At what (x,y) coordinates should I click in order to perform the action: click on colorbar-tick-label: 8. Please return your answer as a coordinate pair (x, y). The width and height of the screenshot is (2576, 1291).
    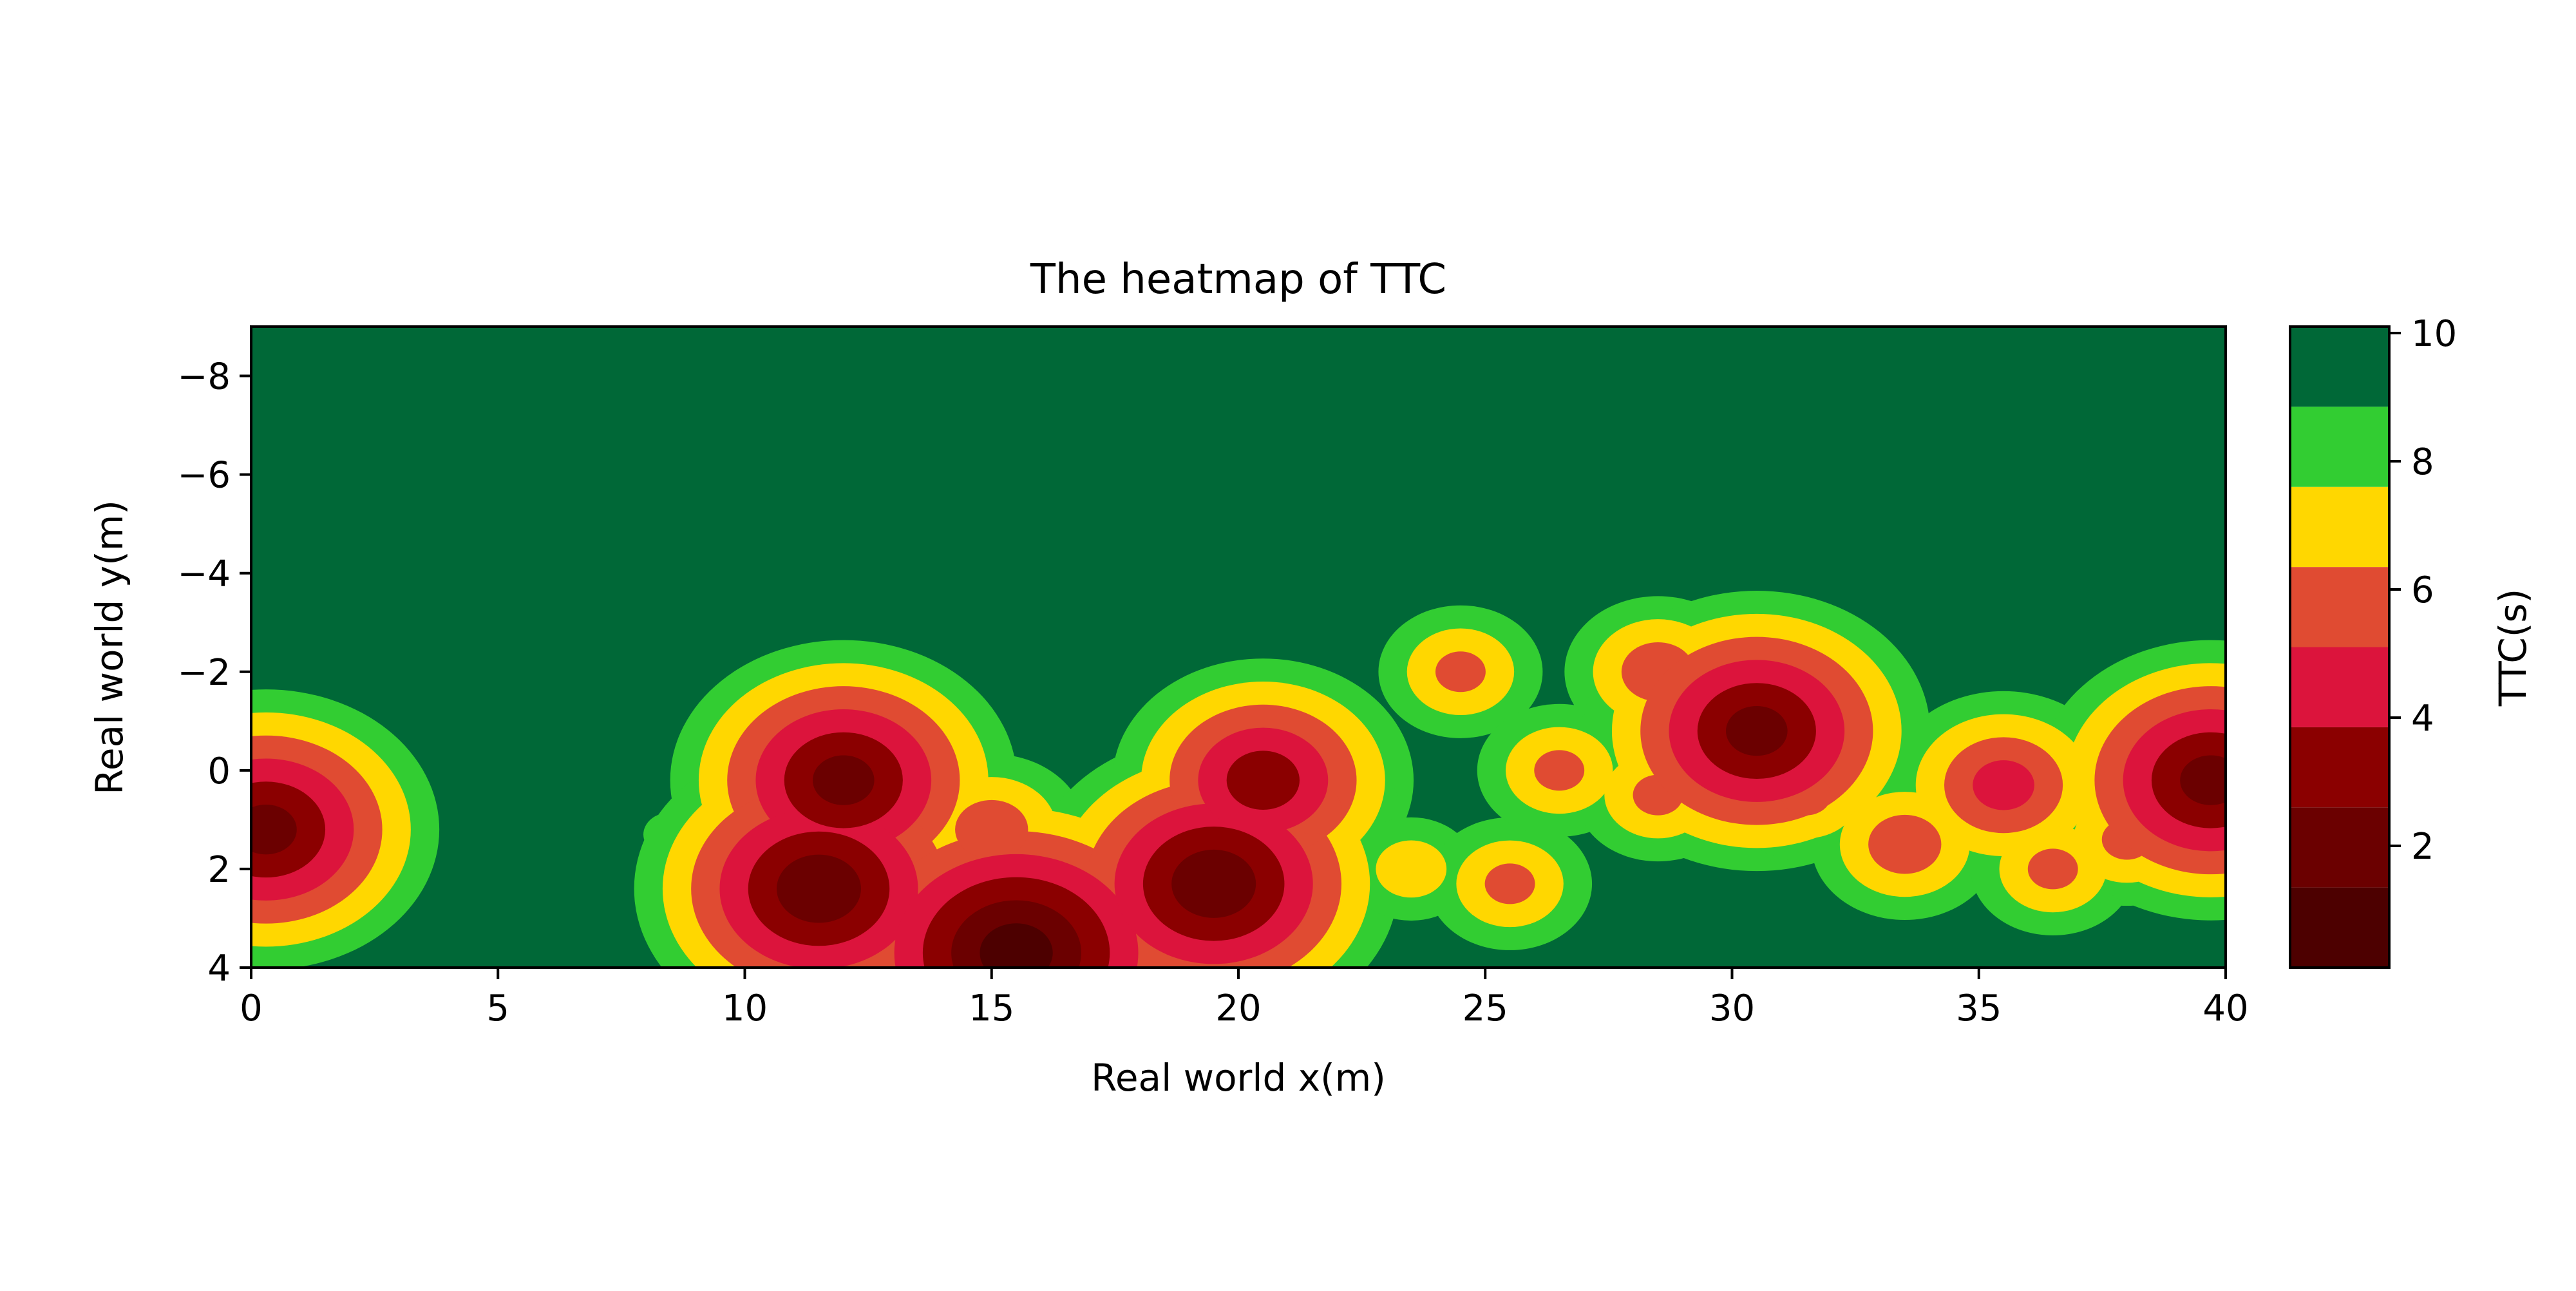
    Looking at the image, I should click on (2423, 462).